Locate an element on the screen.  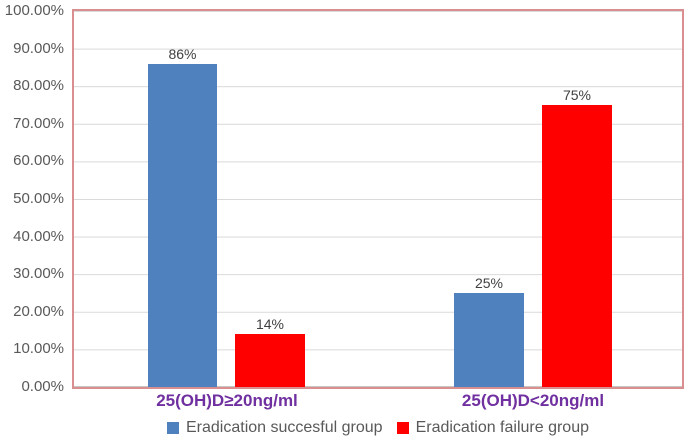
x-axis-line is located at coordinates (378, 386).